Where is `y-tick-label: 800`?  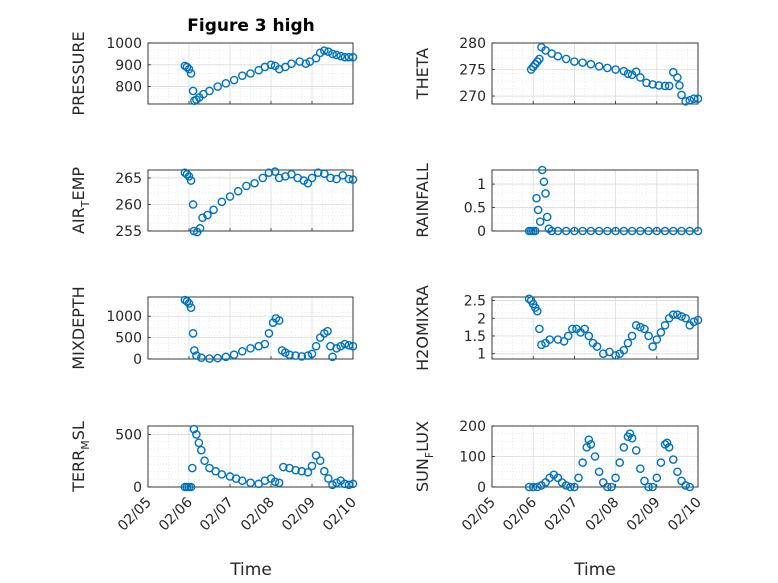
y-tick-label: 800 is located at coordinates (128, 88).